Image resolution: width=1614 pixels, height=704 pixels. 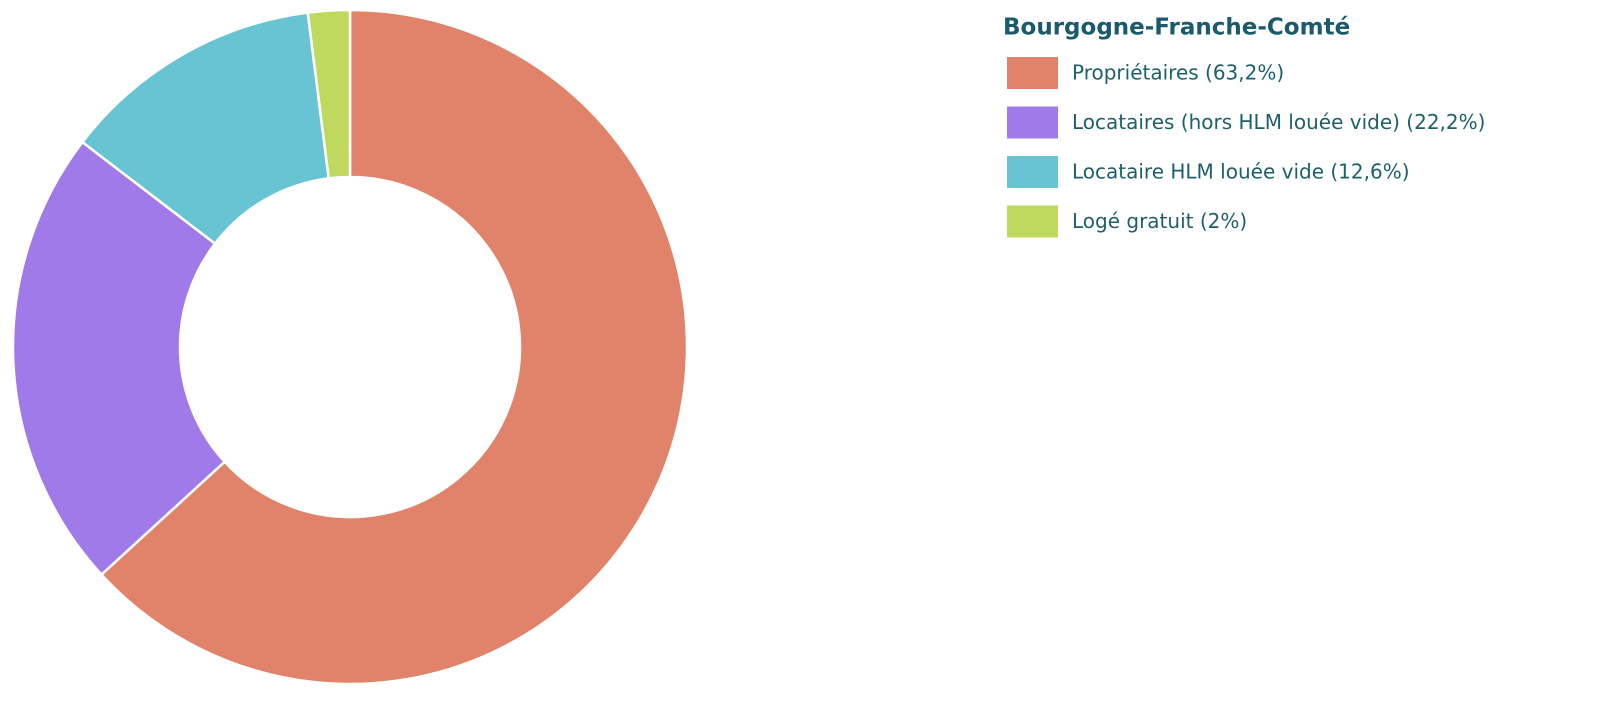 I want to click on legend-label: Logé gratuit (2%), so click(x=1159, y=221).